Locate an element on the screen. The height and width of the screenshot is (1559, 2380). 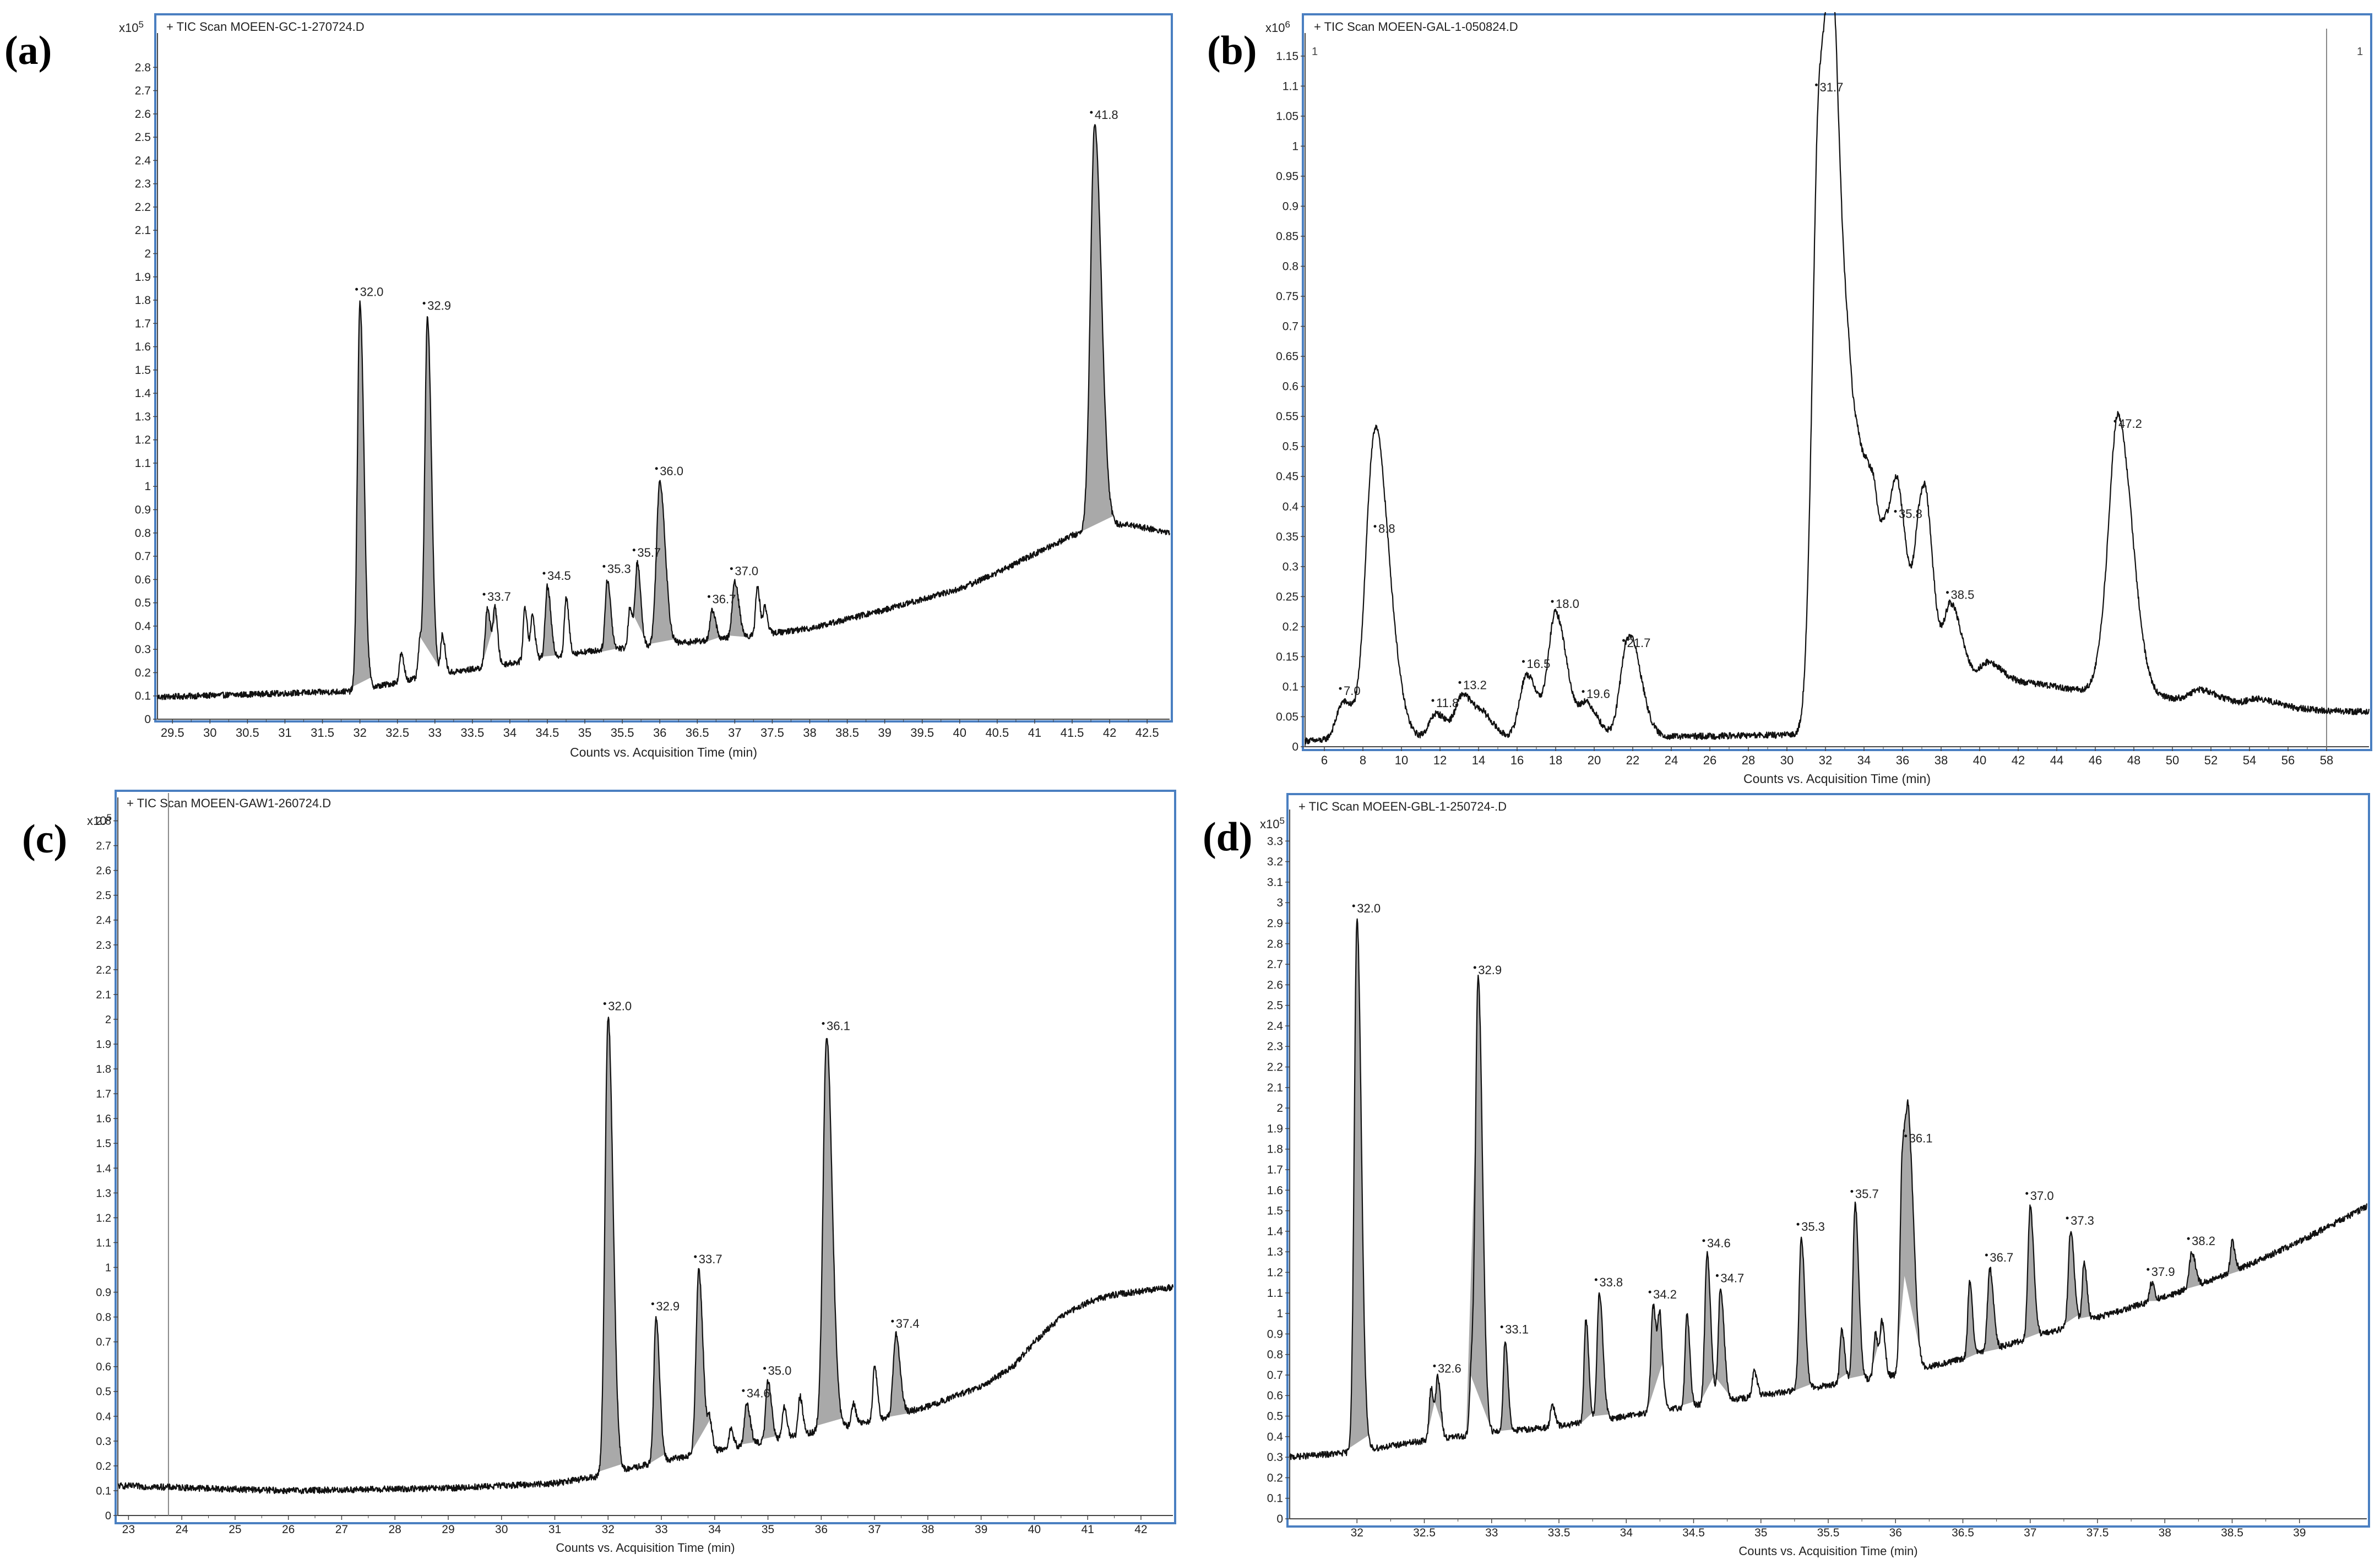
y-tick-label: 3.2 is located at coordinates (1275, 862).